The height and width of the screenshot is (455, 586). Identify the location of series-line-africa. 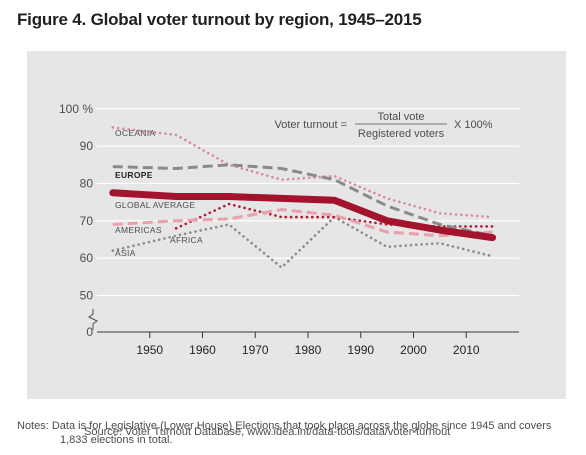
(334, 216).